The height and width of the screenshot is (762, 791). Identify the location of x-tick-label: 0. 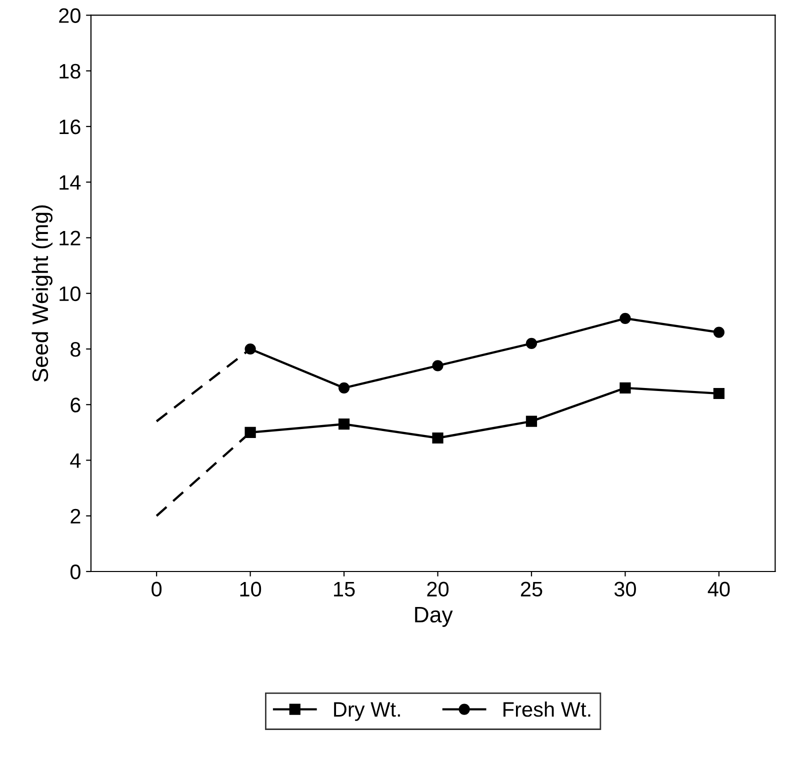
(157, 589).